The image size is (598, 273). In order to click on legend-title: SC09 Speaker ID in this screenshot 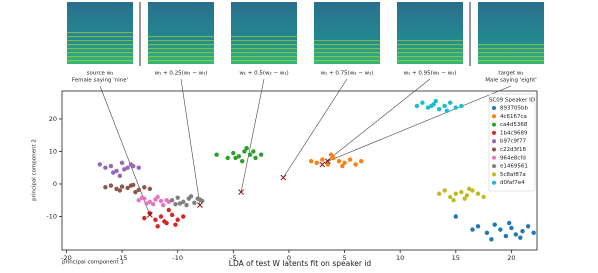, I will do `click(512, 101)`.